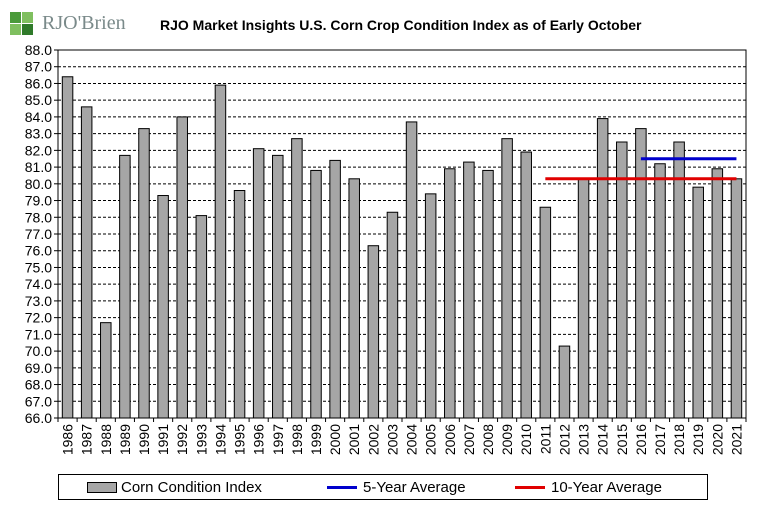 The height and width of the screenshot is (516, 763). What do you see at coordinates (316, 294) in the screenshot?
I see `bar-1999` at bounding box center [316, 294].